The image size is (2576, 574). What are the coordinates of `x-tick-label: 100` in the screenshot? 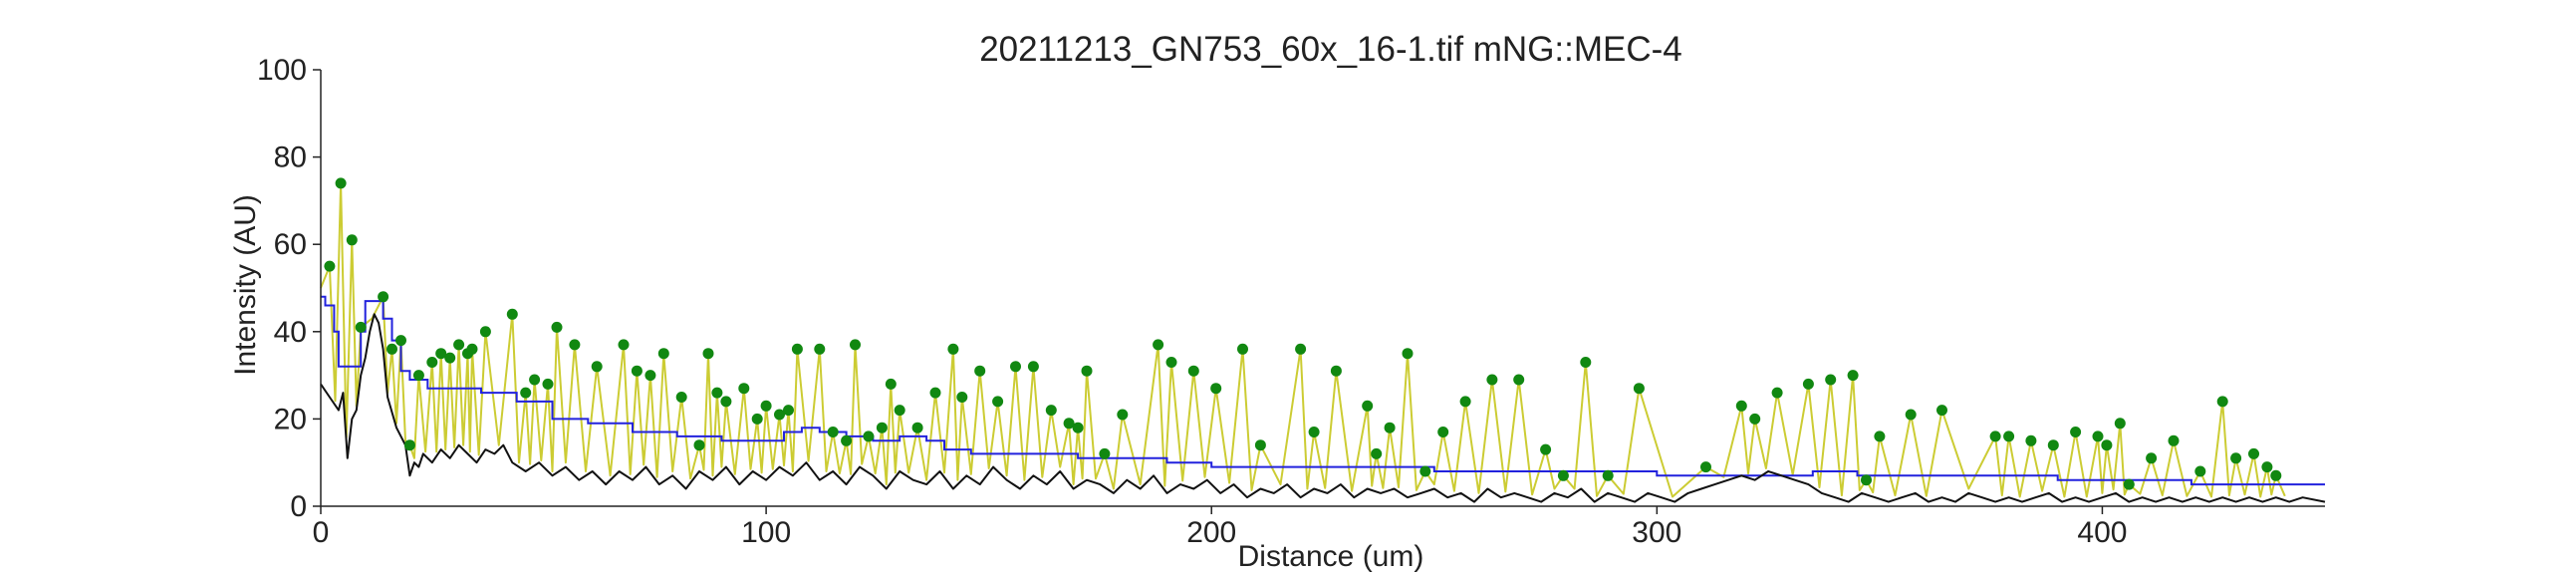 It's located at (766, 532).